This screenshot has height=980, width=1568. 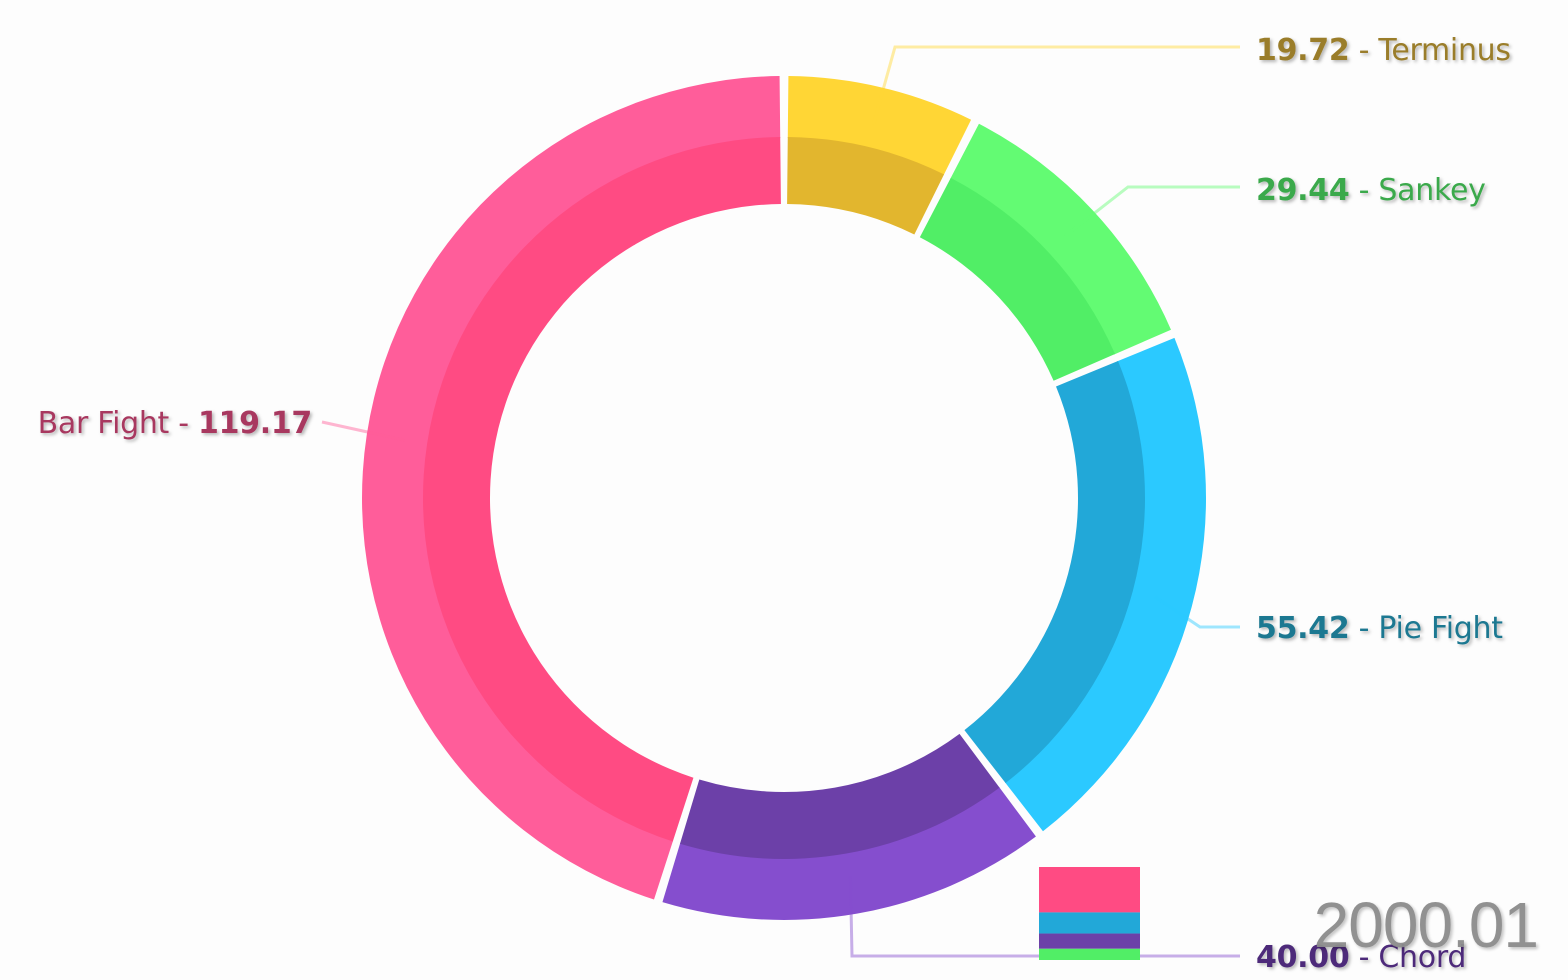 I want to click on slice-name-pie-fight: Pie Fight, so click(x=1440, y=628).